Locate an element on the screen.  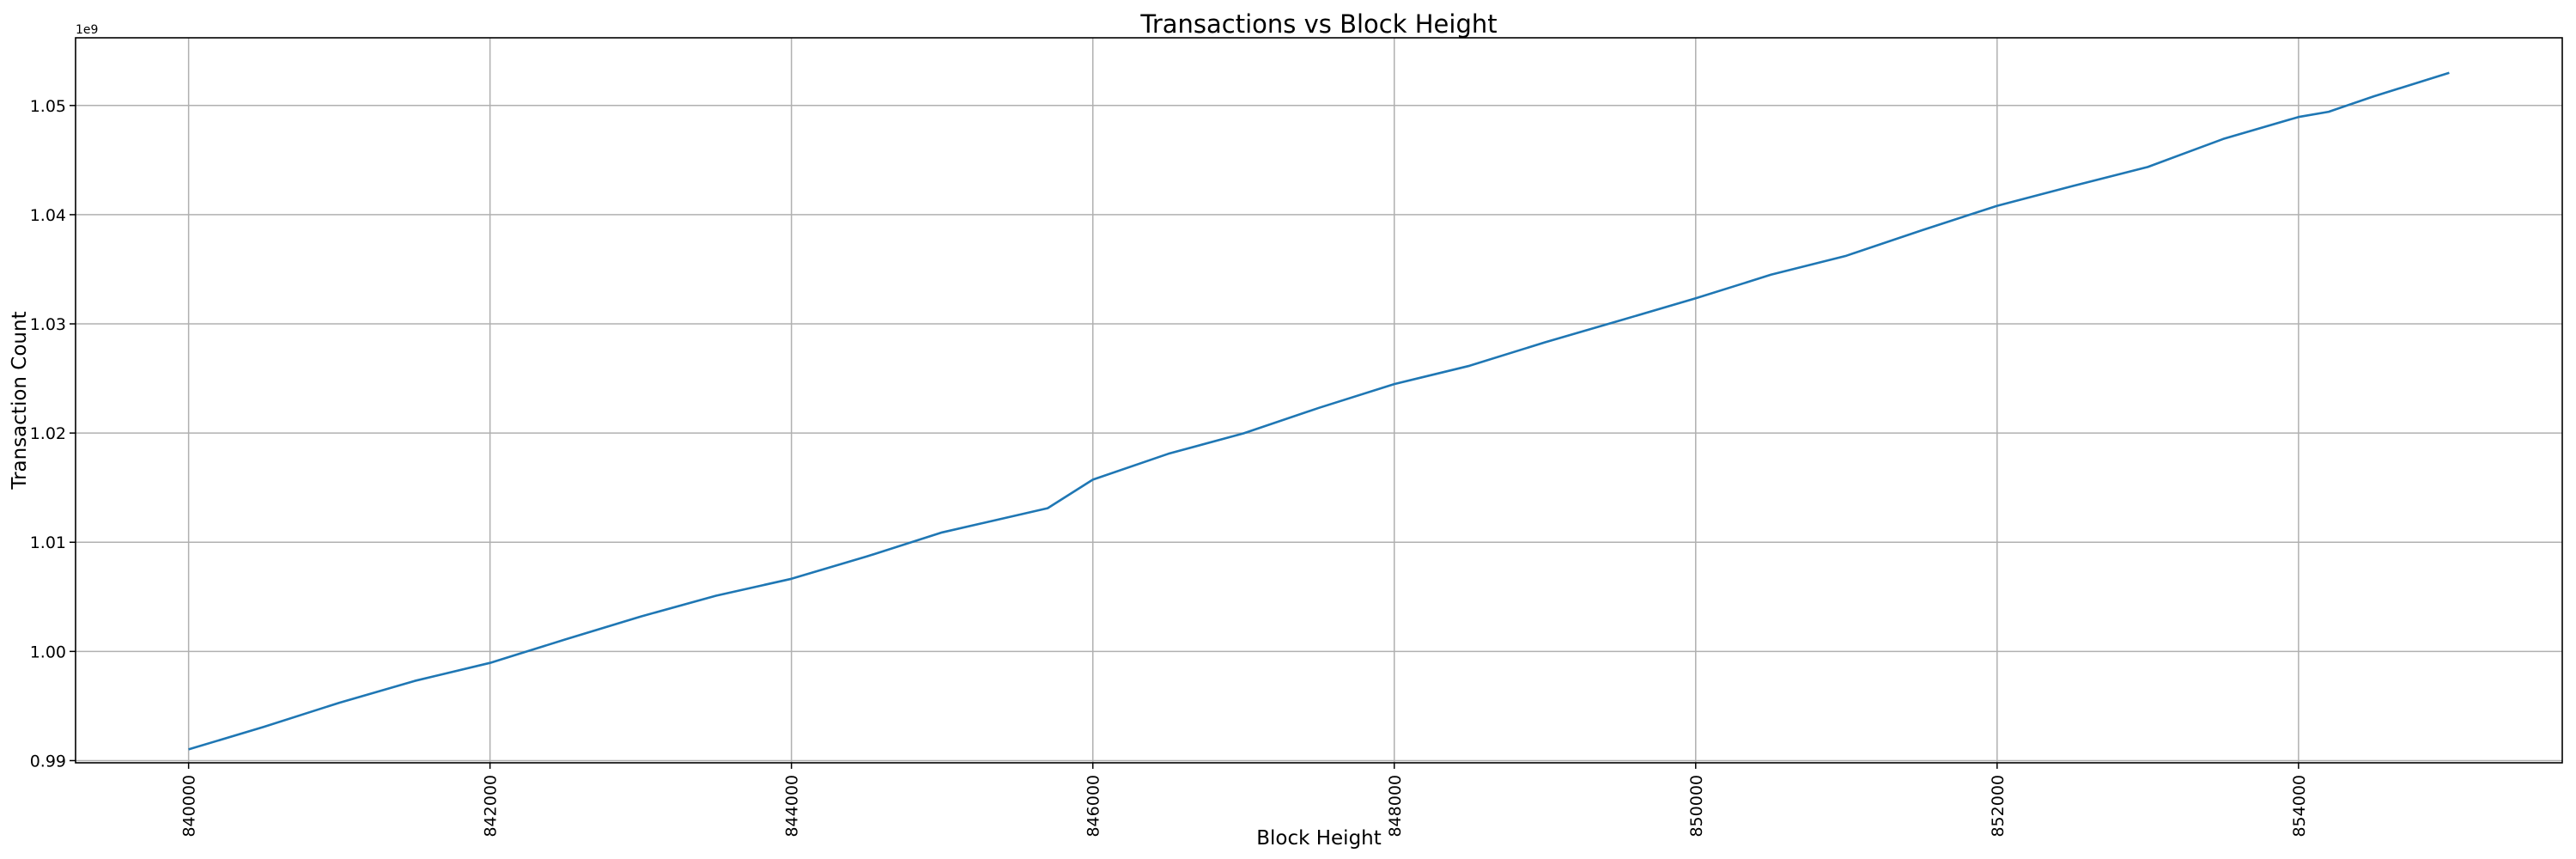
x-tick-label: 852000 is located at coordinates (1998, 806).